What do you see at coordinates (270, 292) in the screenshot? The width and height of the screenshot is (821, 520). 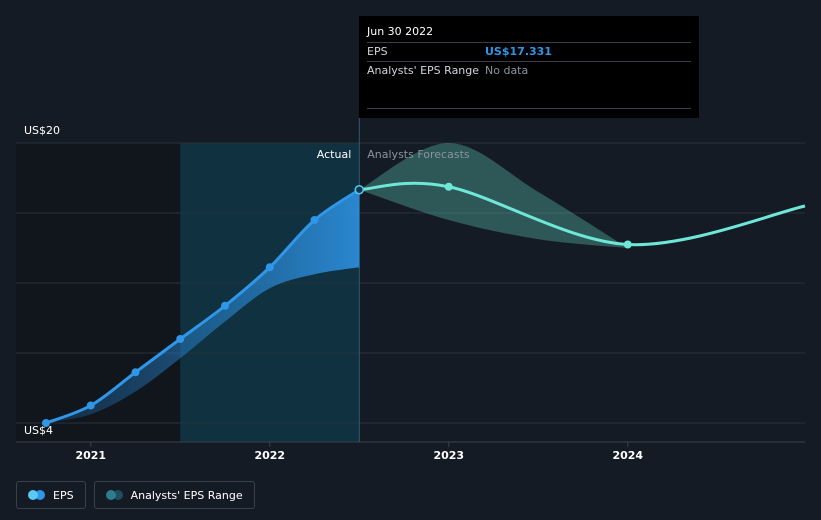 I see `actual-highlight` at bounding box center [270, 292].